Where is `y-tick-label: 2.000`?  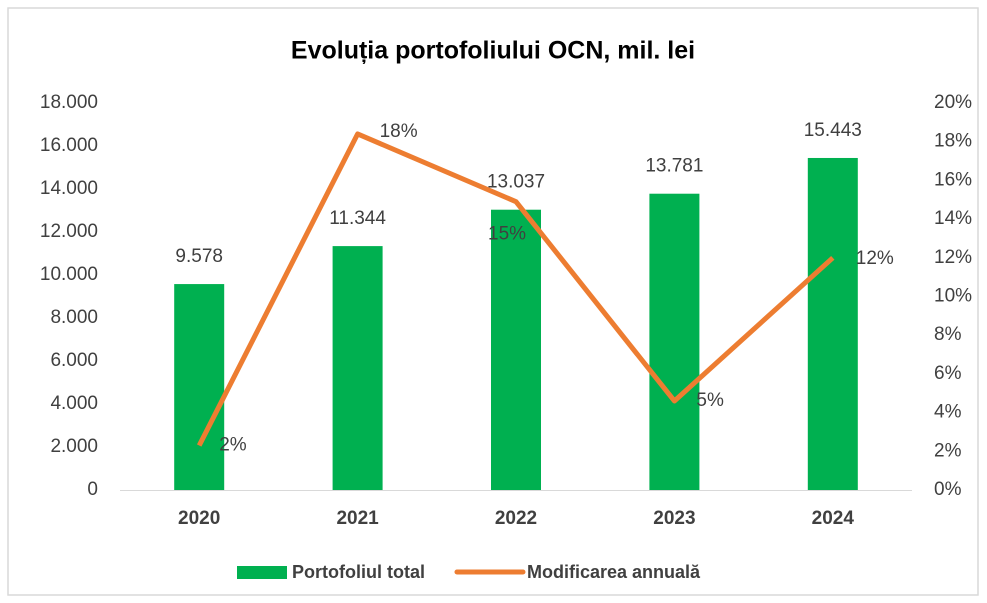 y-tick-label: 2.000 is located at coordinates (74, 446).